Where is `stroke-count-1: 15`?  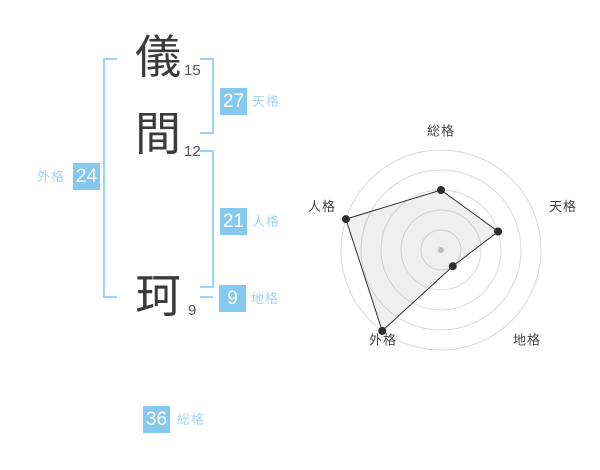
stroke-count-1: 15 is located at coordinates (192, 70).